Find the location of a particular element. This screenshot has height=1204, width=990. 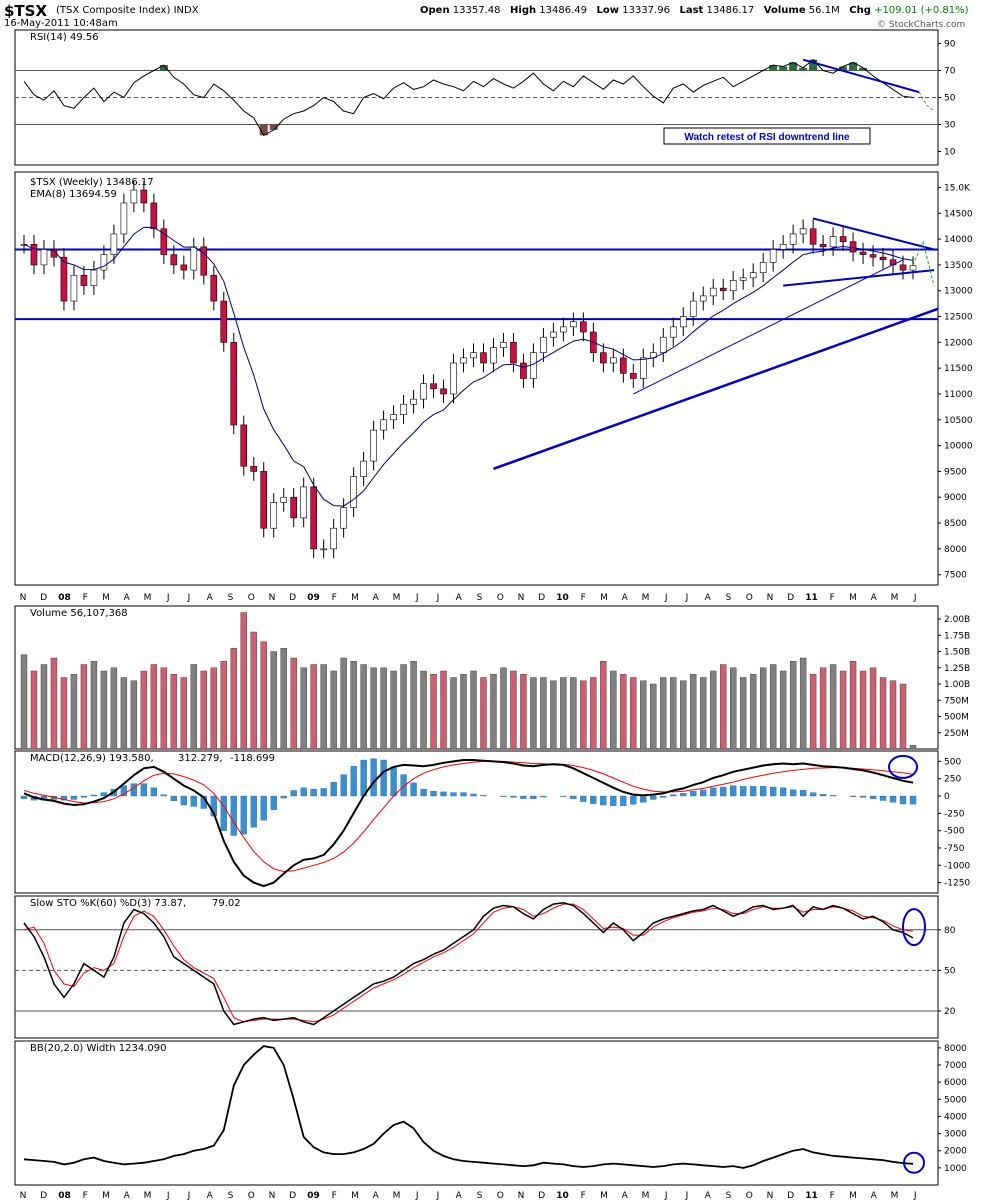

price-axis-tick-label: 10500 is located at coordinates (958, 421).